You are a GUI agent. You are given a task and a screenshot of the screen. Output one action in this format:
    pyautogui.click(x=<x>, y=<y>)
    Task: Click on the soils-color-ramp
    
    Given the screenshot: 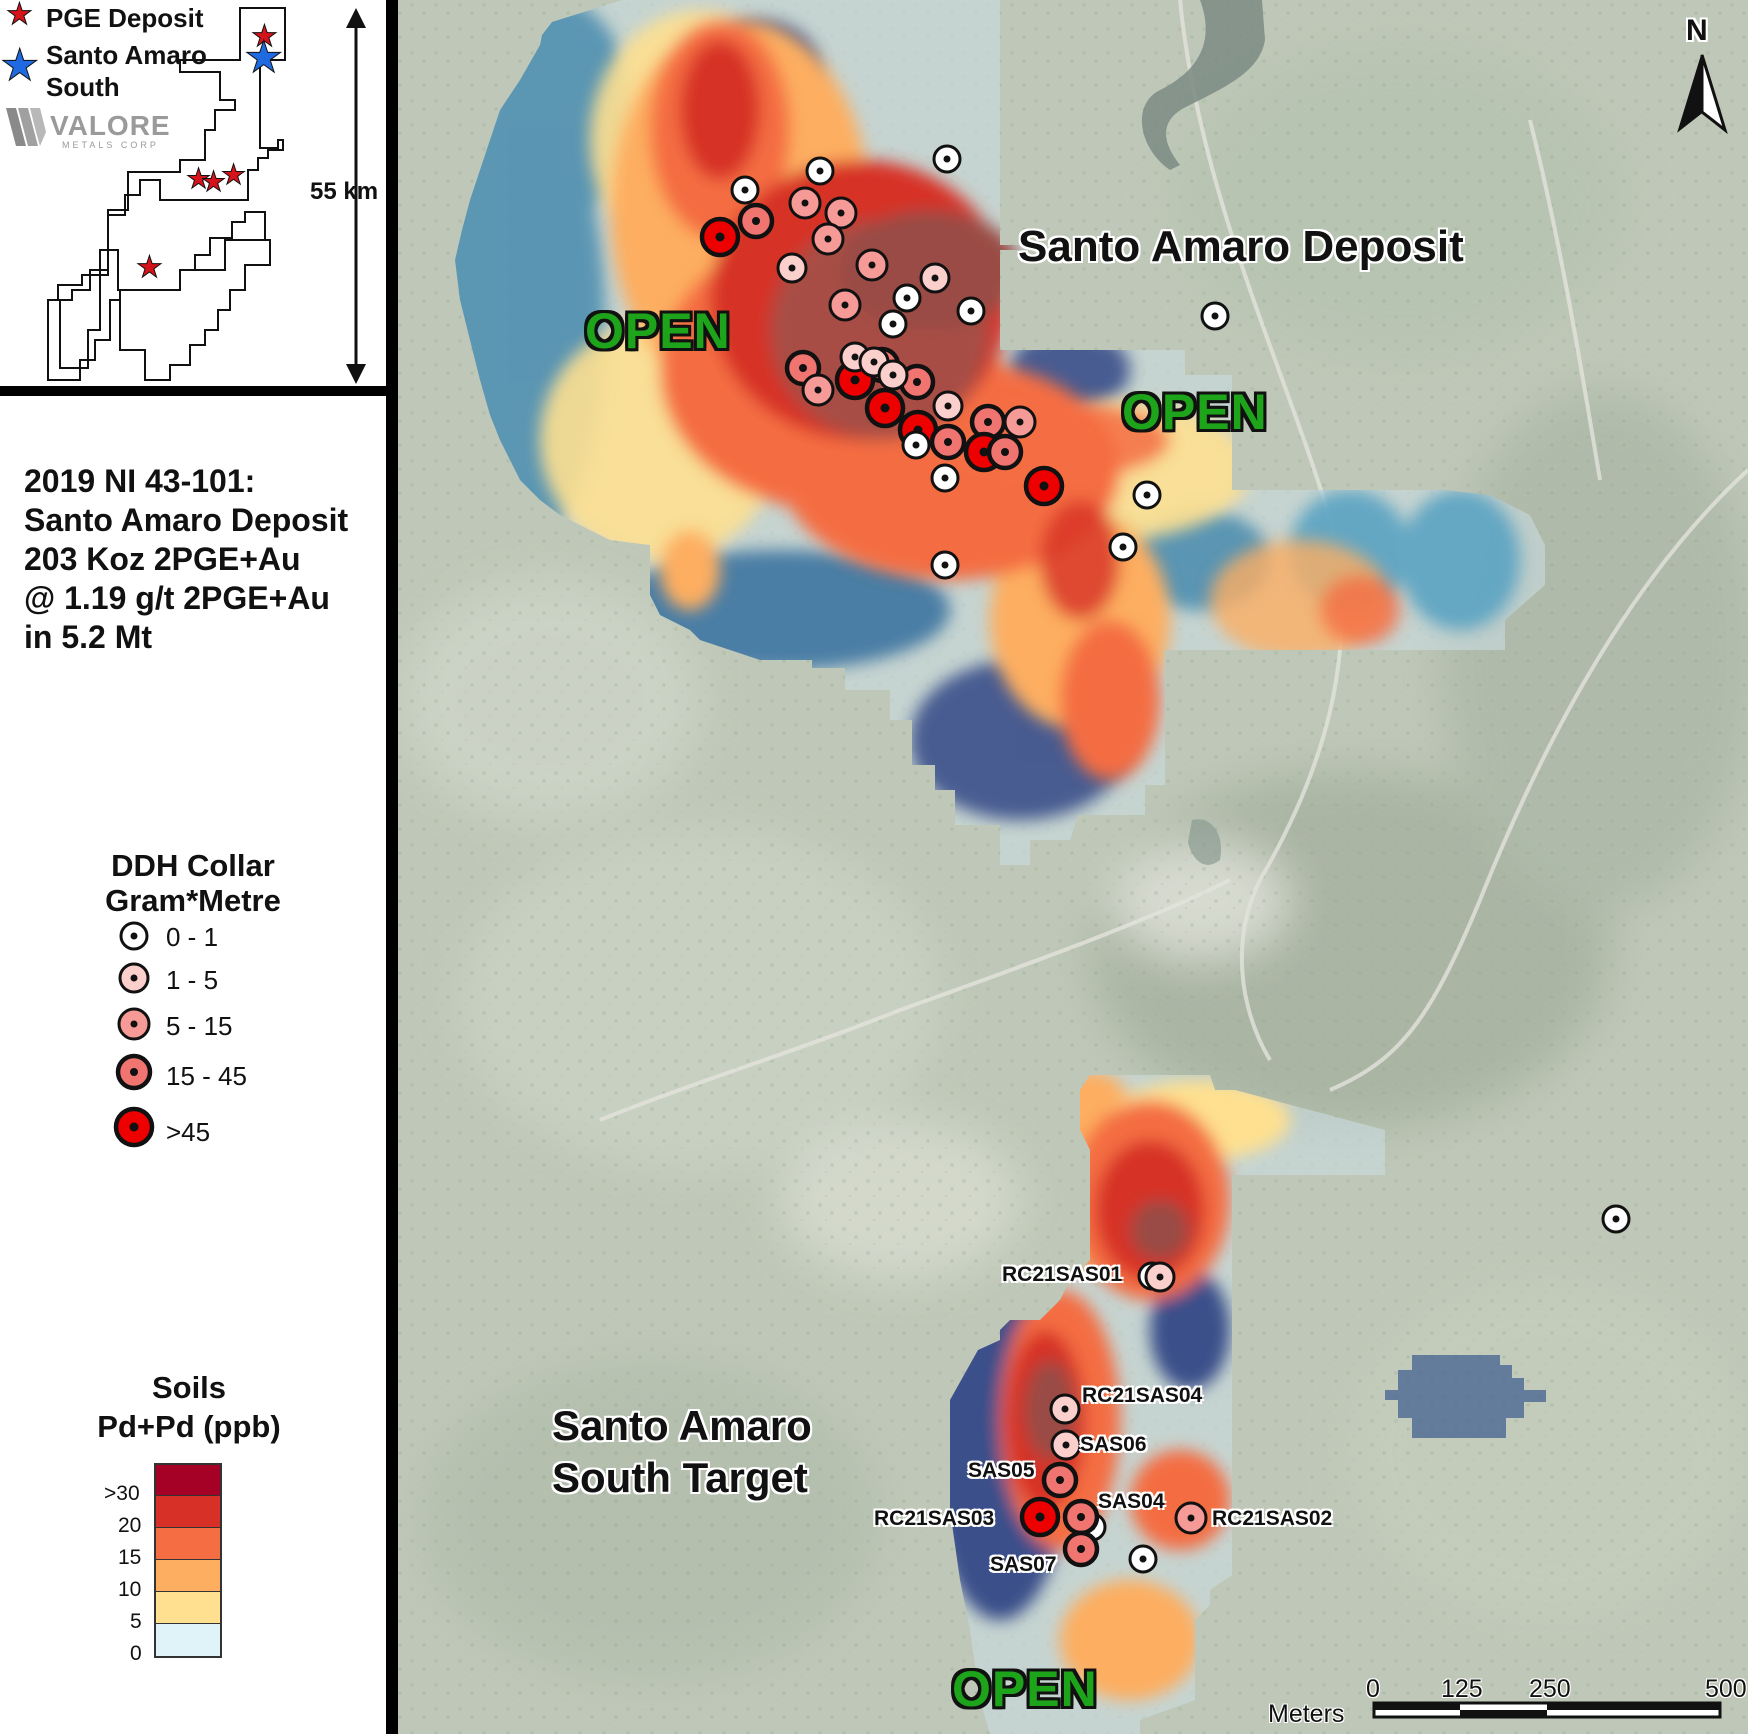 What is the action you would take?
    pyautogui.click(x=188, y=1560)
    